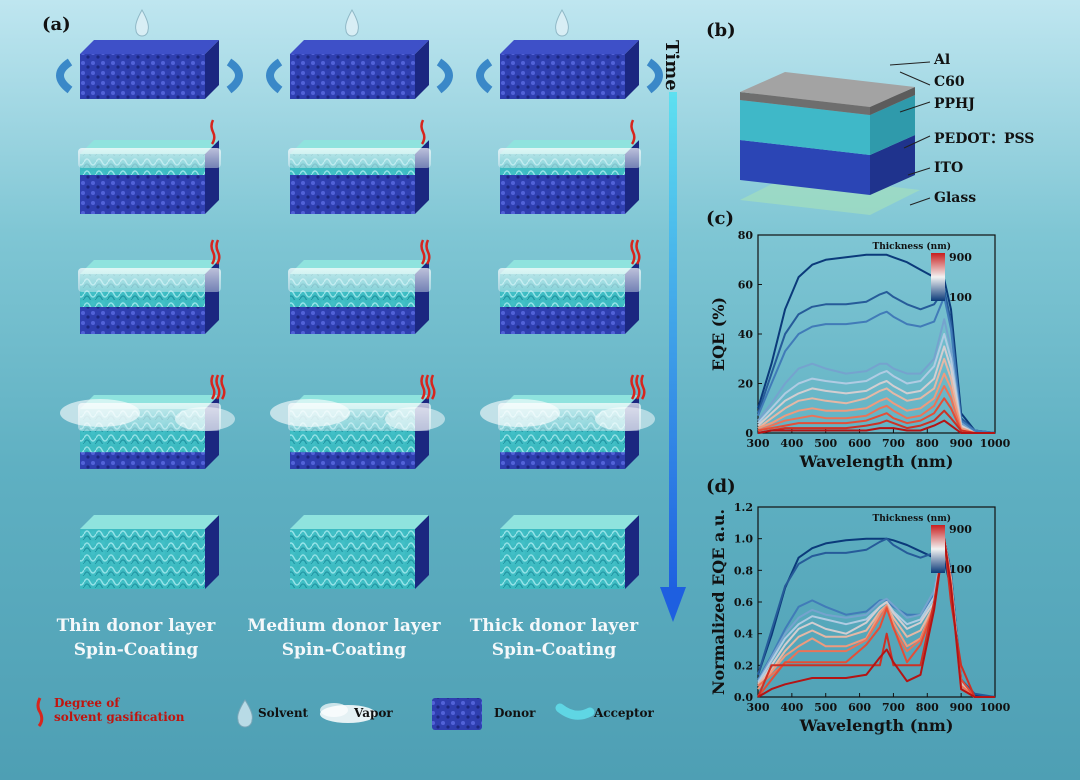  What do you see at coordinates (718, 602) in the screenshot?
I see `y-axis-title: Normalized EQE a.u.` at bounding box center [718, 602].